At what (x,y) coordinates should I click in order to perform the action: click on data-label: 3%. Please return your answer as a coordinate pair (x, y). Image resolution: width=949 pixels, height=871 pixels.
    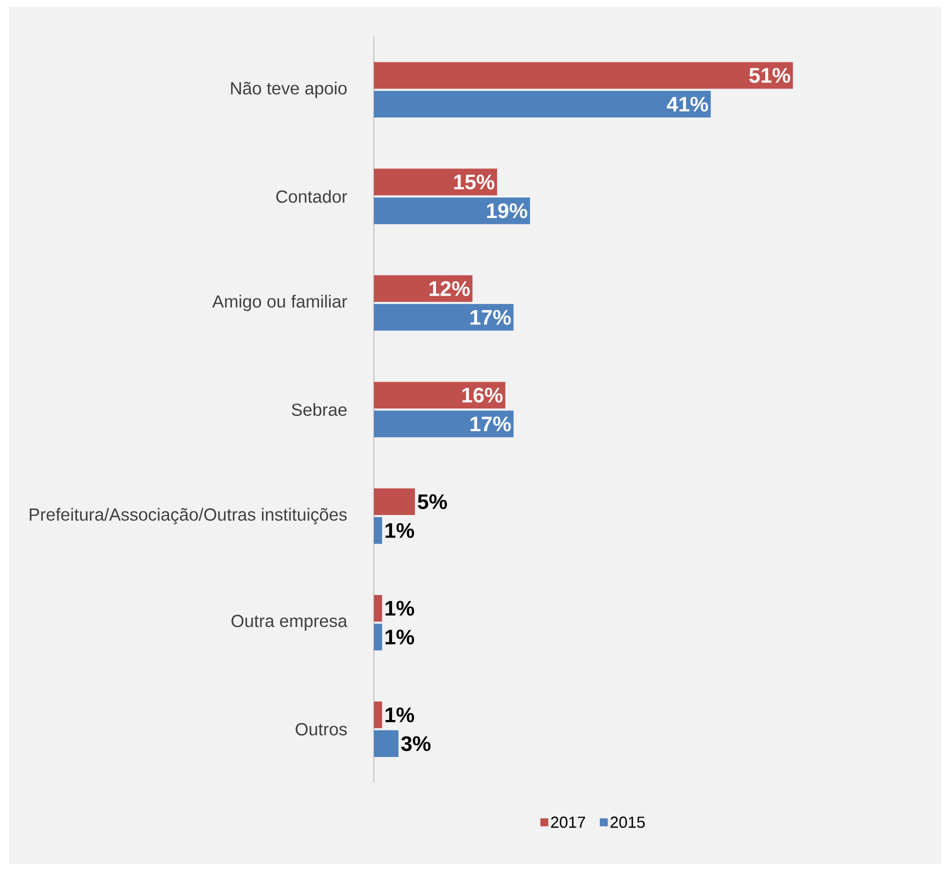
    Looking at the image, I should click on (416, 744).